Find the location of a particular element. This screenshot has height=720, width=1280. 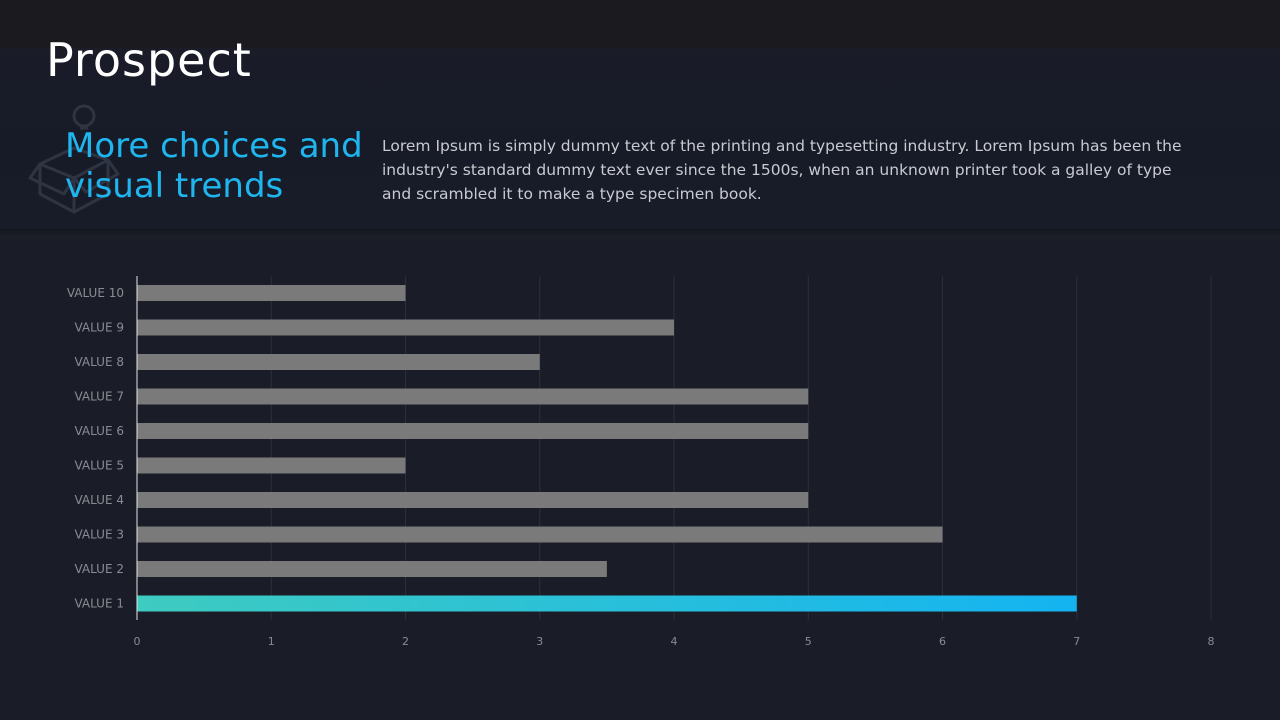

x-tick-label: 5 is located at coordinates (808, 641).